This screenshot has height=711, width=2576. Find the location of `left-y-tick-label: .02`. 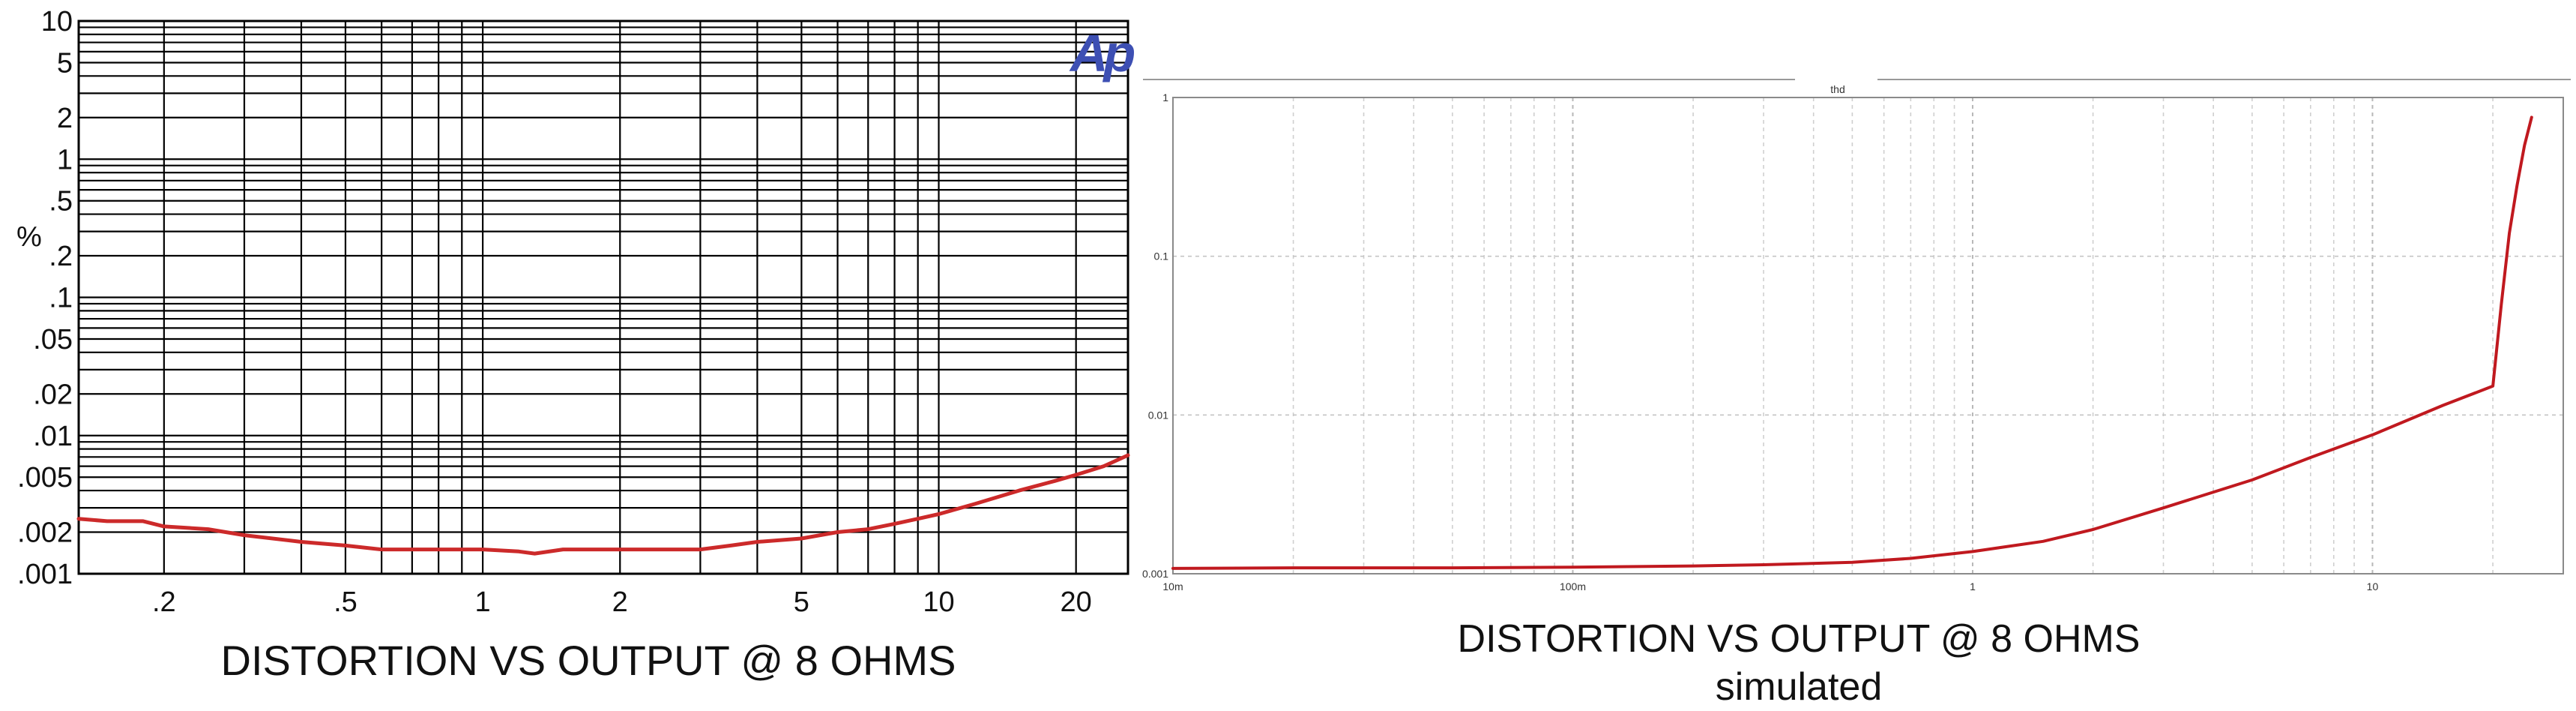

left-y-tick-label: .02 is located at coordinates (53, 394).